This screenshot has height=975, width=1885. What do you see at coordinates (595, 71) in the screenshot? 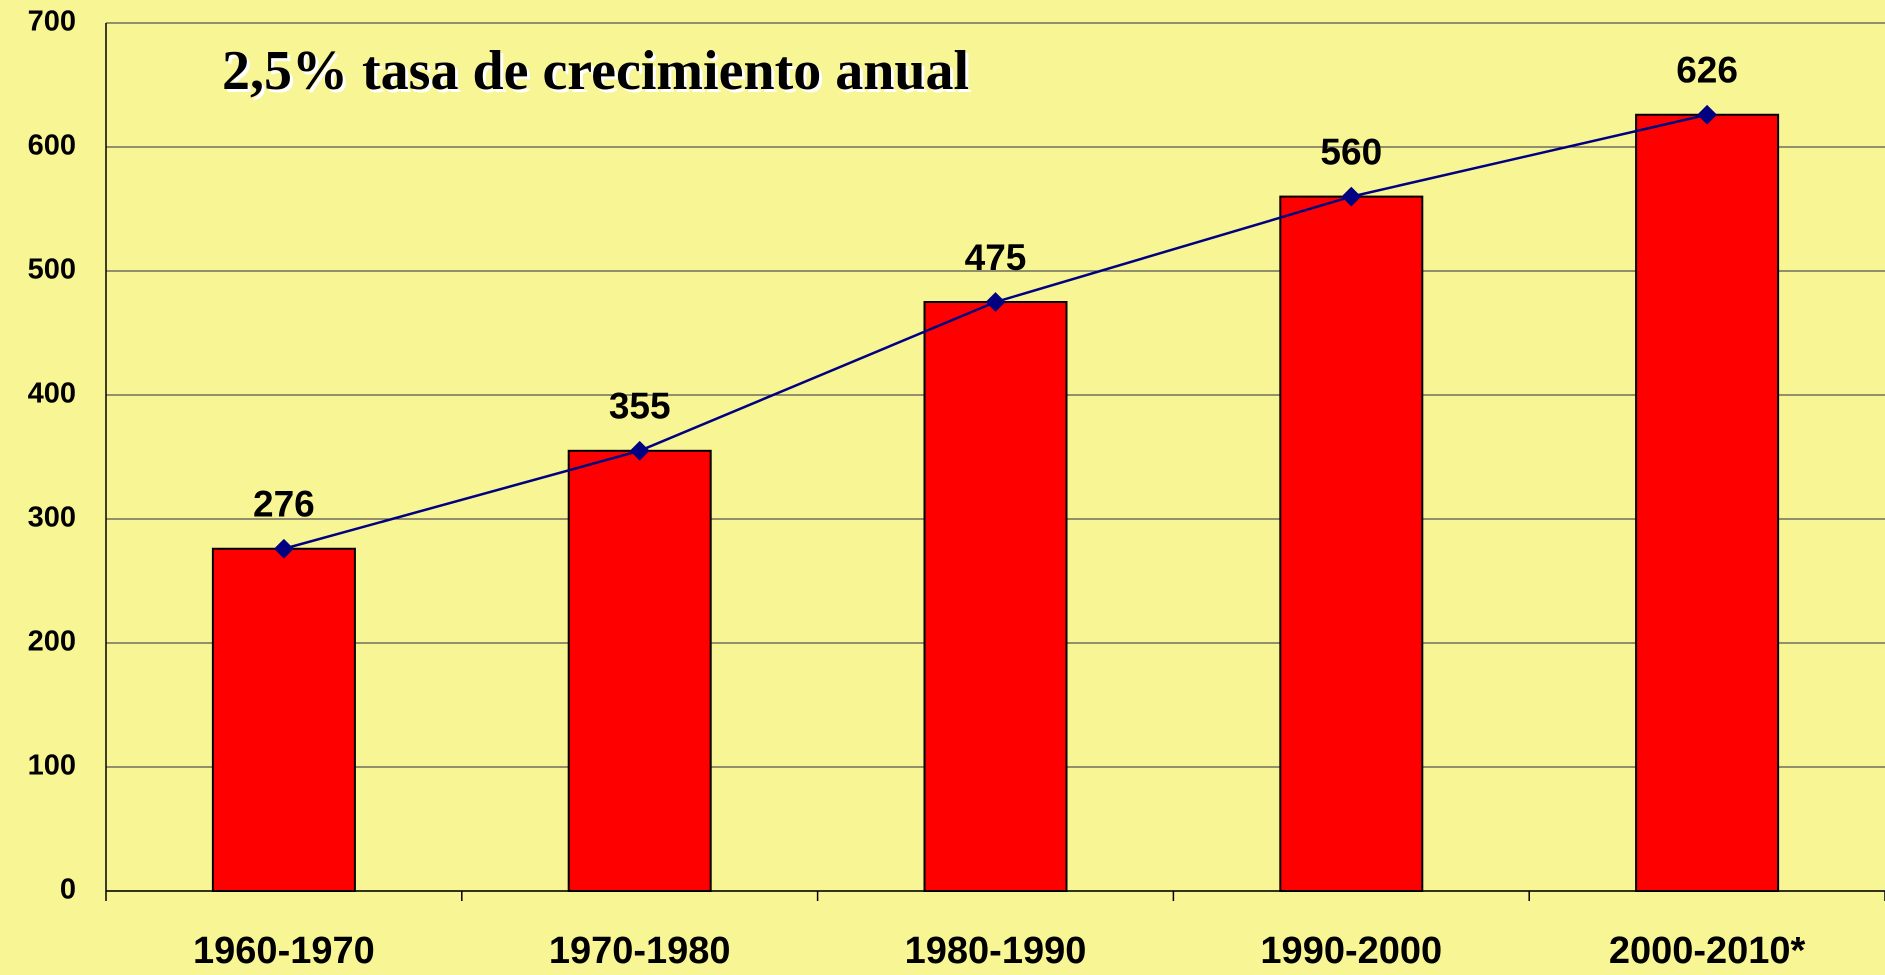
I see `chart-title: 2,5% tasa de crecimiento anual` at bounding box center [595, 71].